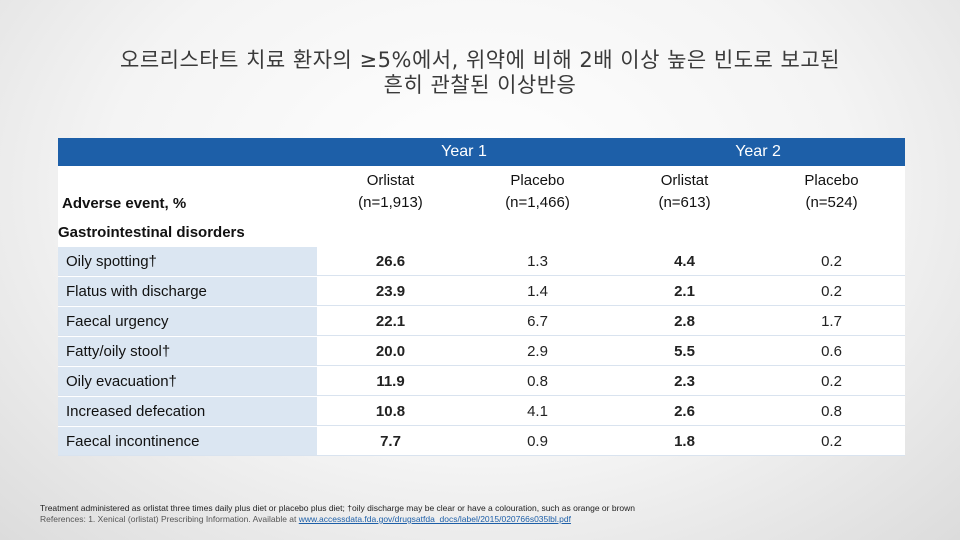 This screenshot has height=540, width=960. Describe the element at coordinates (685, 261) in the screenshot. I see `value-cell: 4.4` at that location.